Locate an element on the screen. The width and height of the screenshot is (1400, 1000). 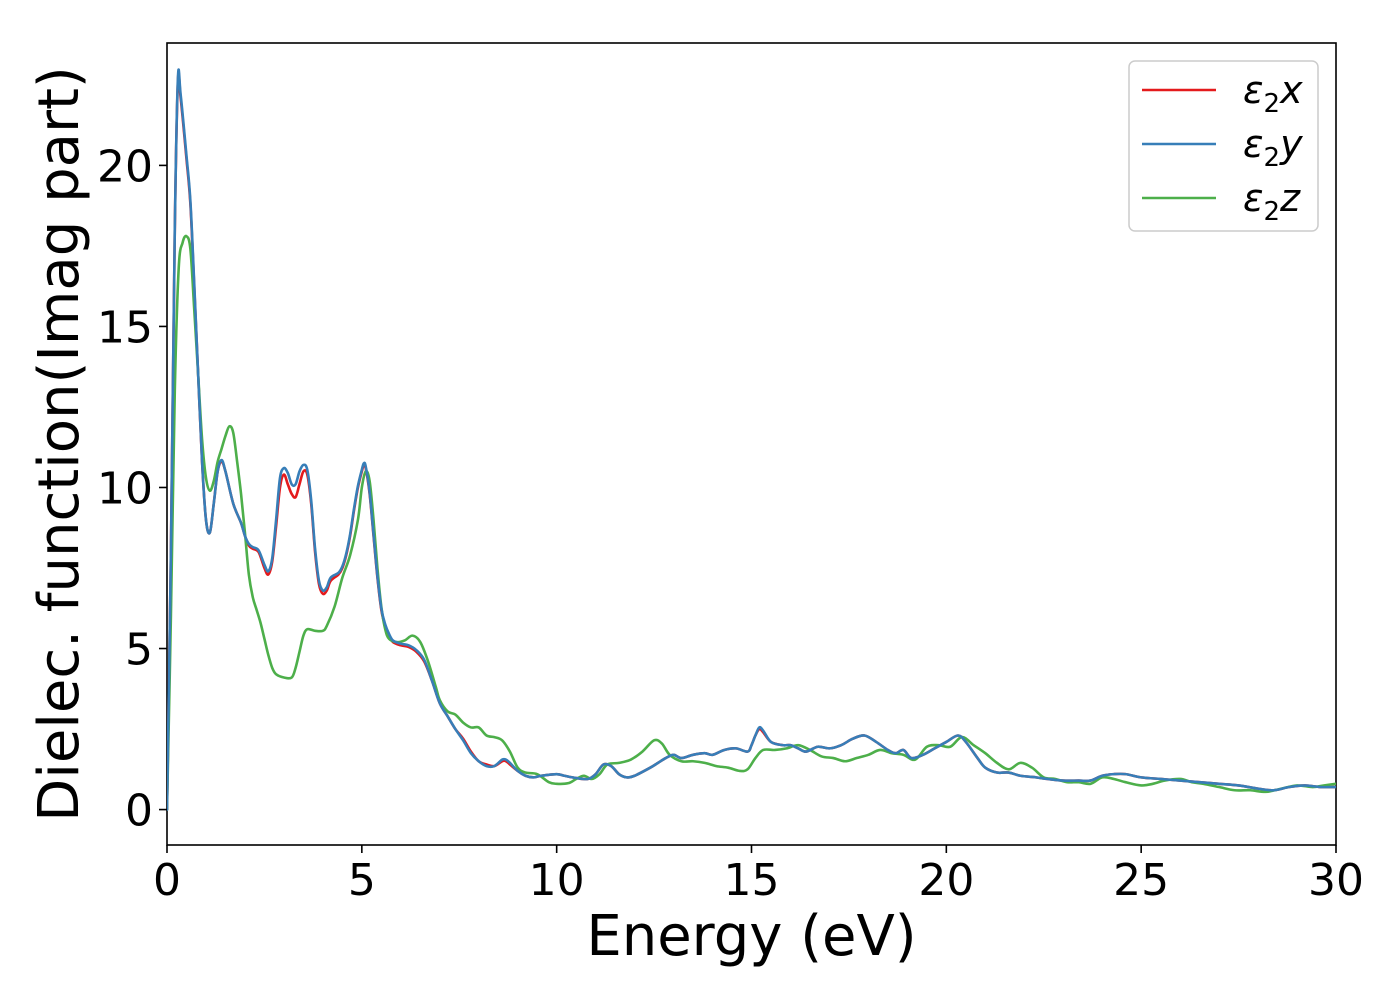
y-tick-label: 10 is located at coordinates (125, 488).